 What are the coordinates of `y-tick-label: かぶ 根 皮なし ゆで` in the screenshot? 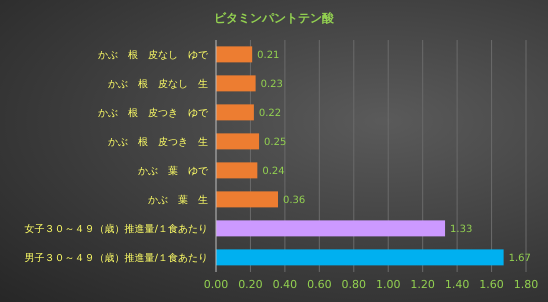 It's located at (153, 55).